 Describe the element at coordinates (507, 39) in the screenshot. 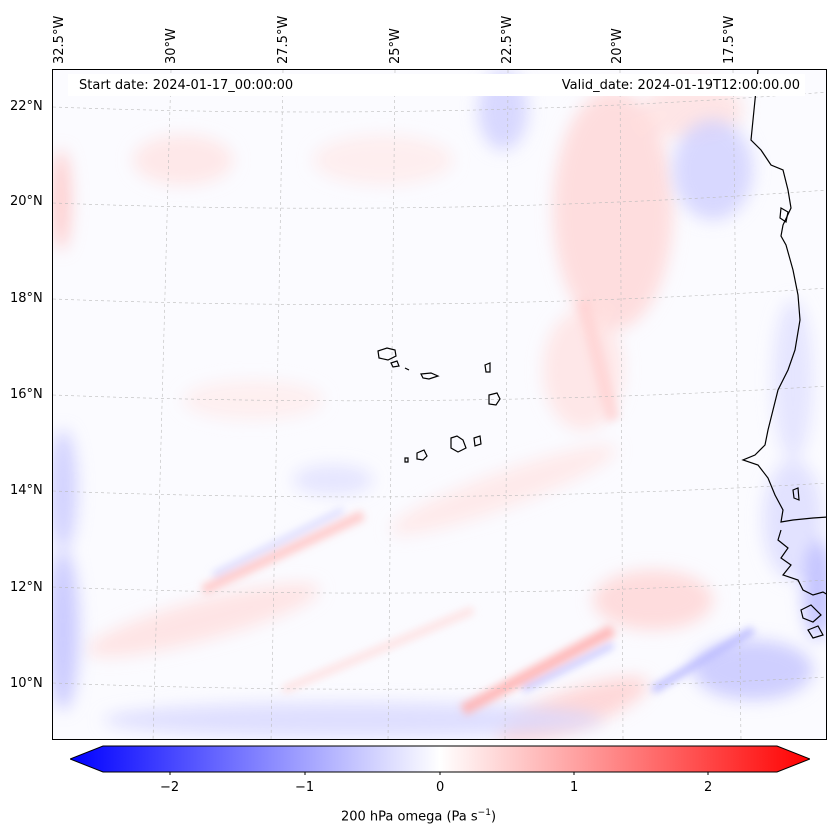

I see `lon-label-22.5w: 22.5°W` at that location.